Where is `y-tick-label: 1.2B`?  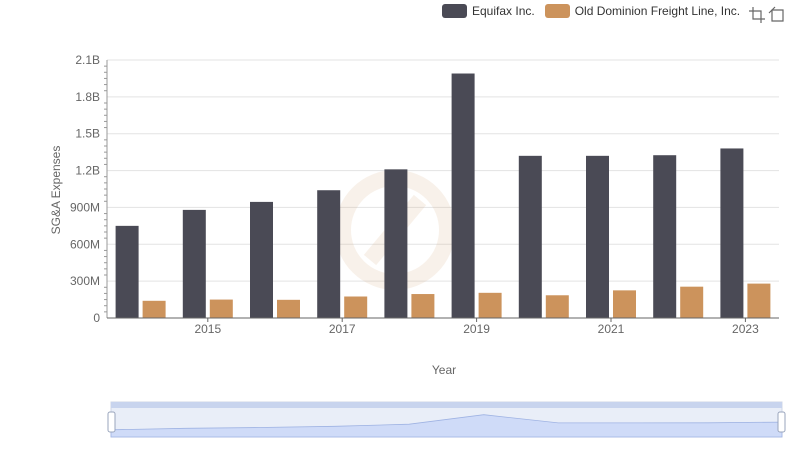 y-tick-label: 1.2B is located at coordinates (87, 171).